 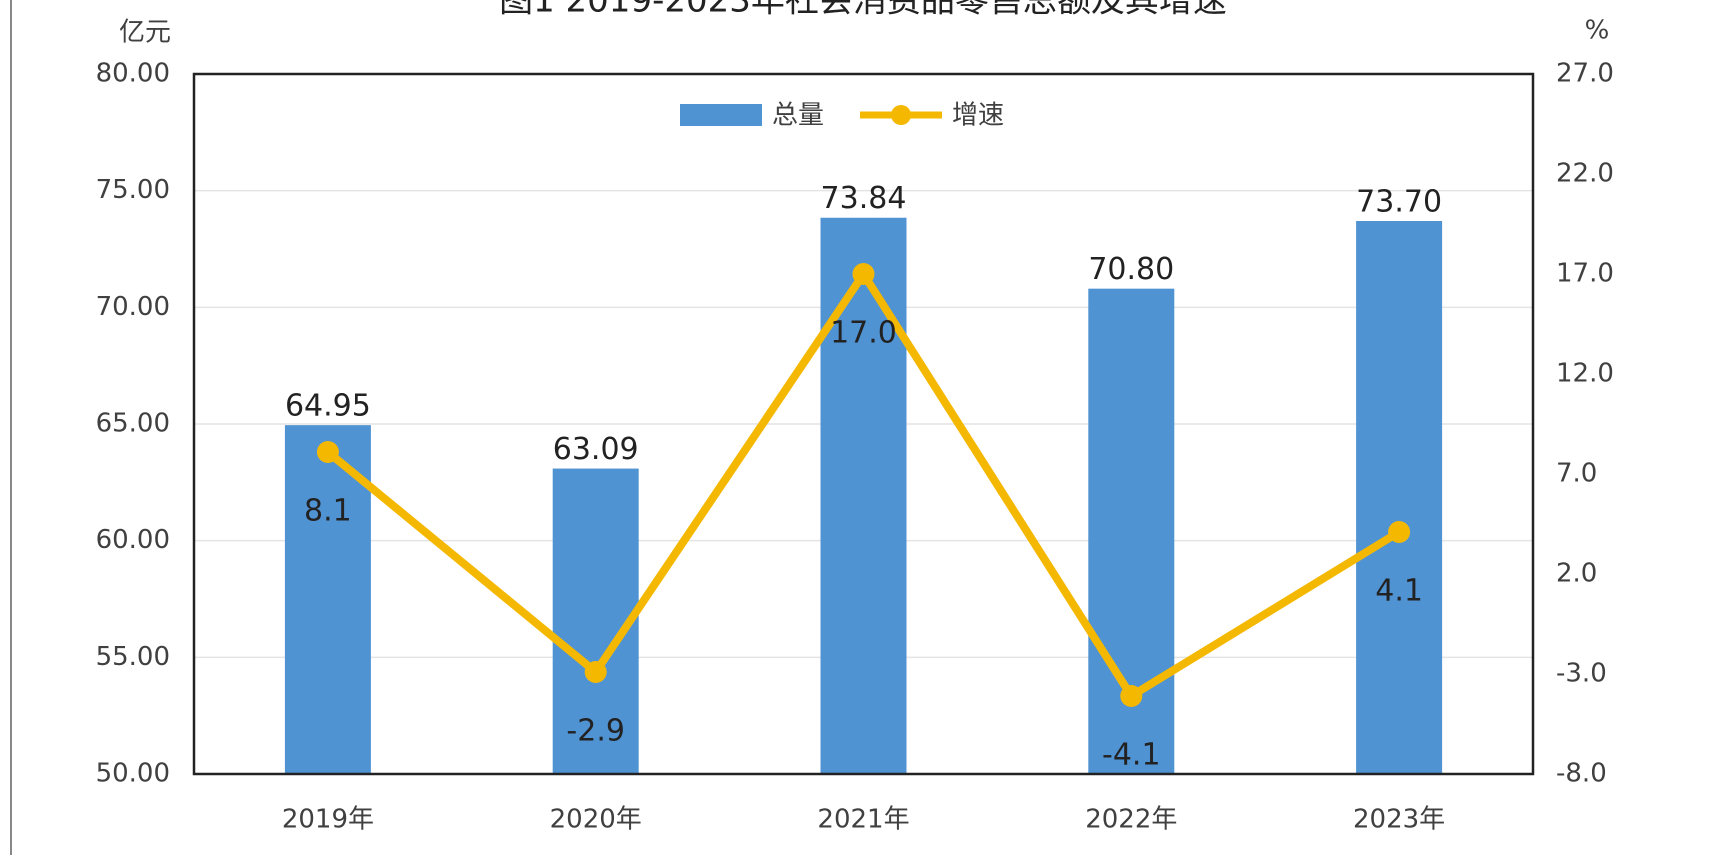 I want to click on y2-tick-label: 2.0, so click(x=1576, y=574).